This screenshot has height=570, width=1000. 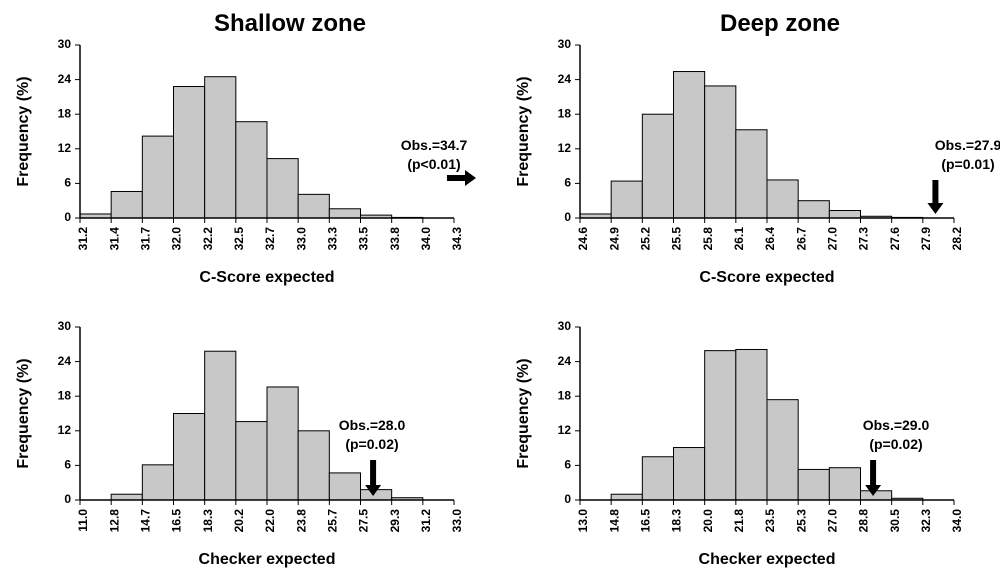 What do you see at coordinates (426, 521) in the screenshot?
I see `x-tick-label: 31.2` at bounding box center [426, 521].